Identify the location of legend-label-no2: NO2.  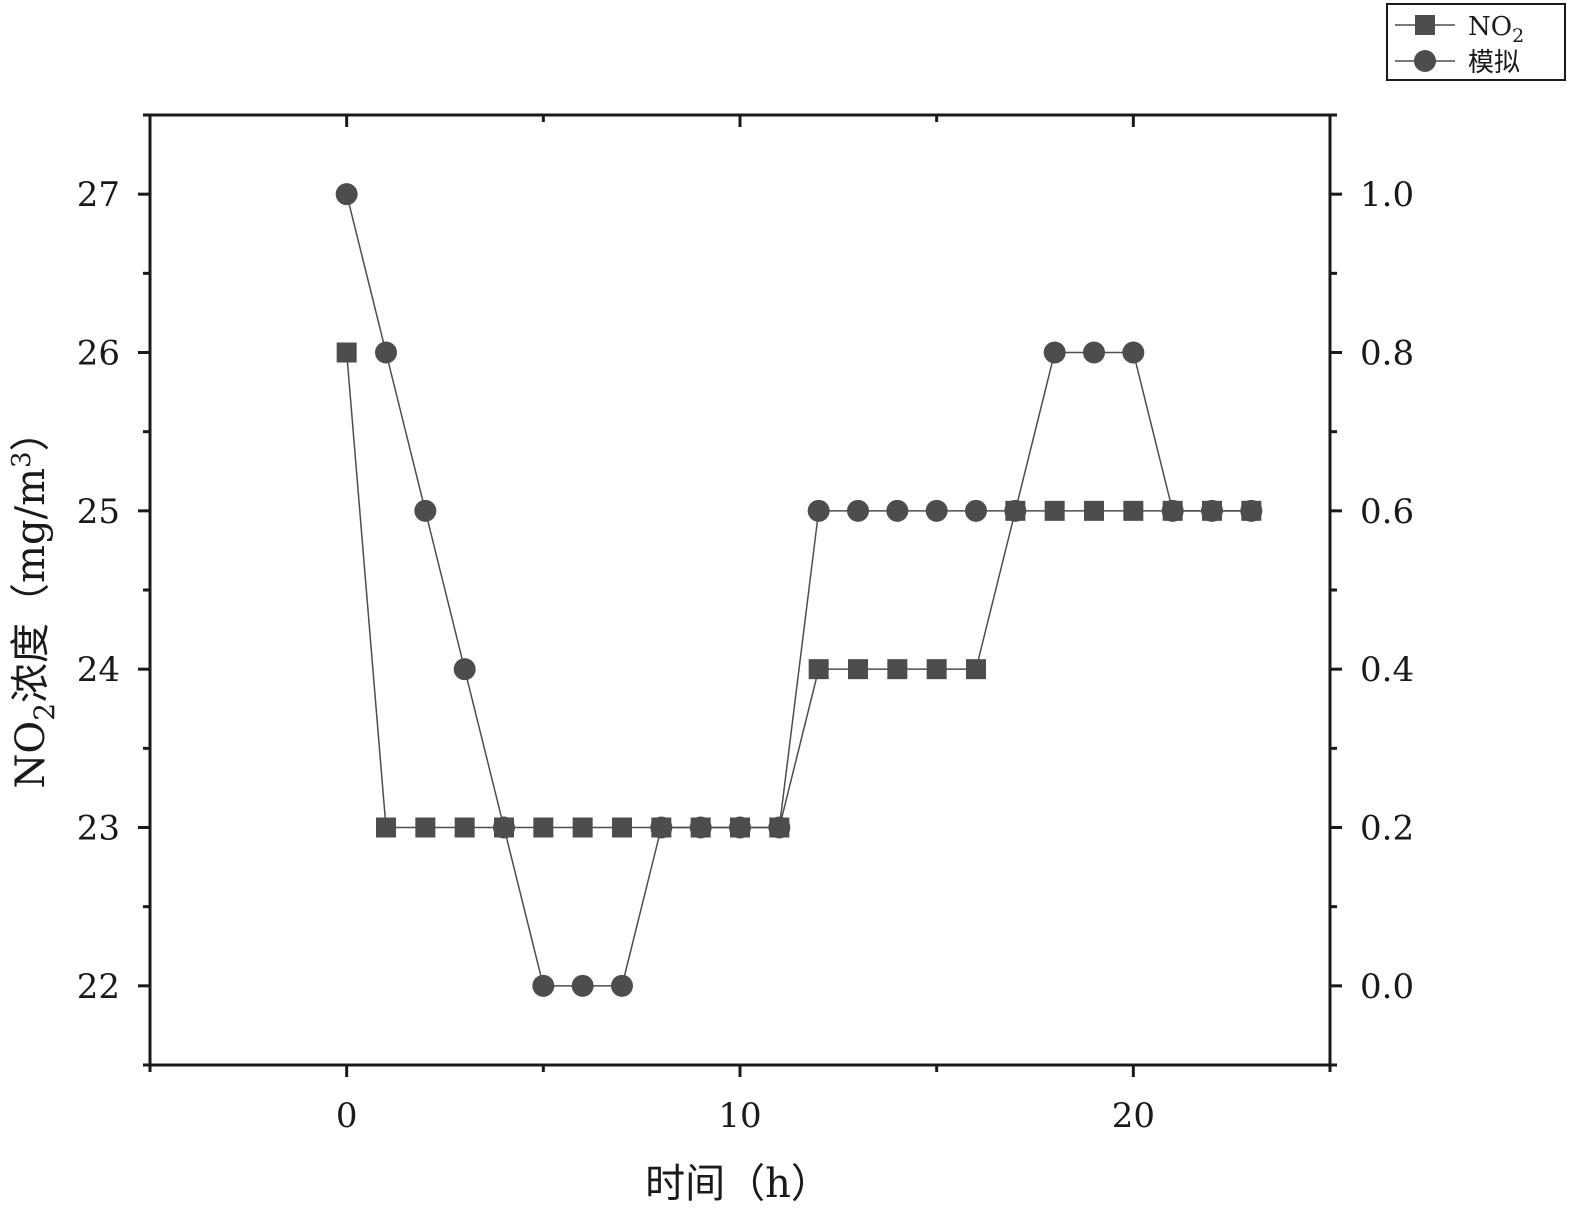
(1496, 29).